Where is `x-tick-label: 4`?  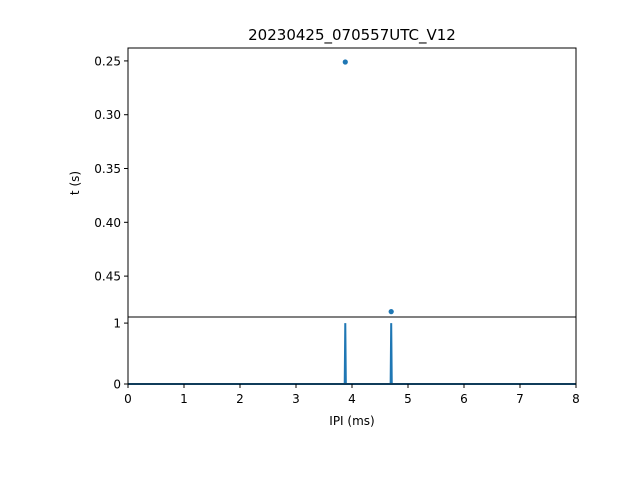
x-tick-label: 4 is located at coordinates (352, 399).